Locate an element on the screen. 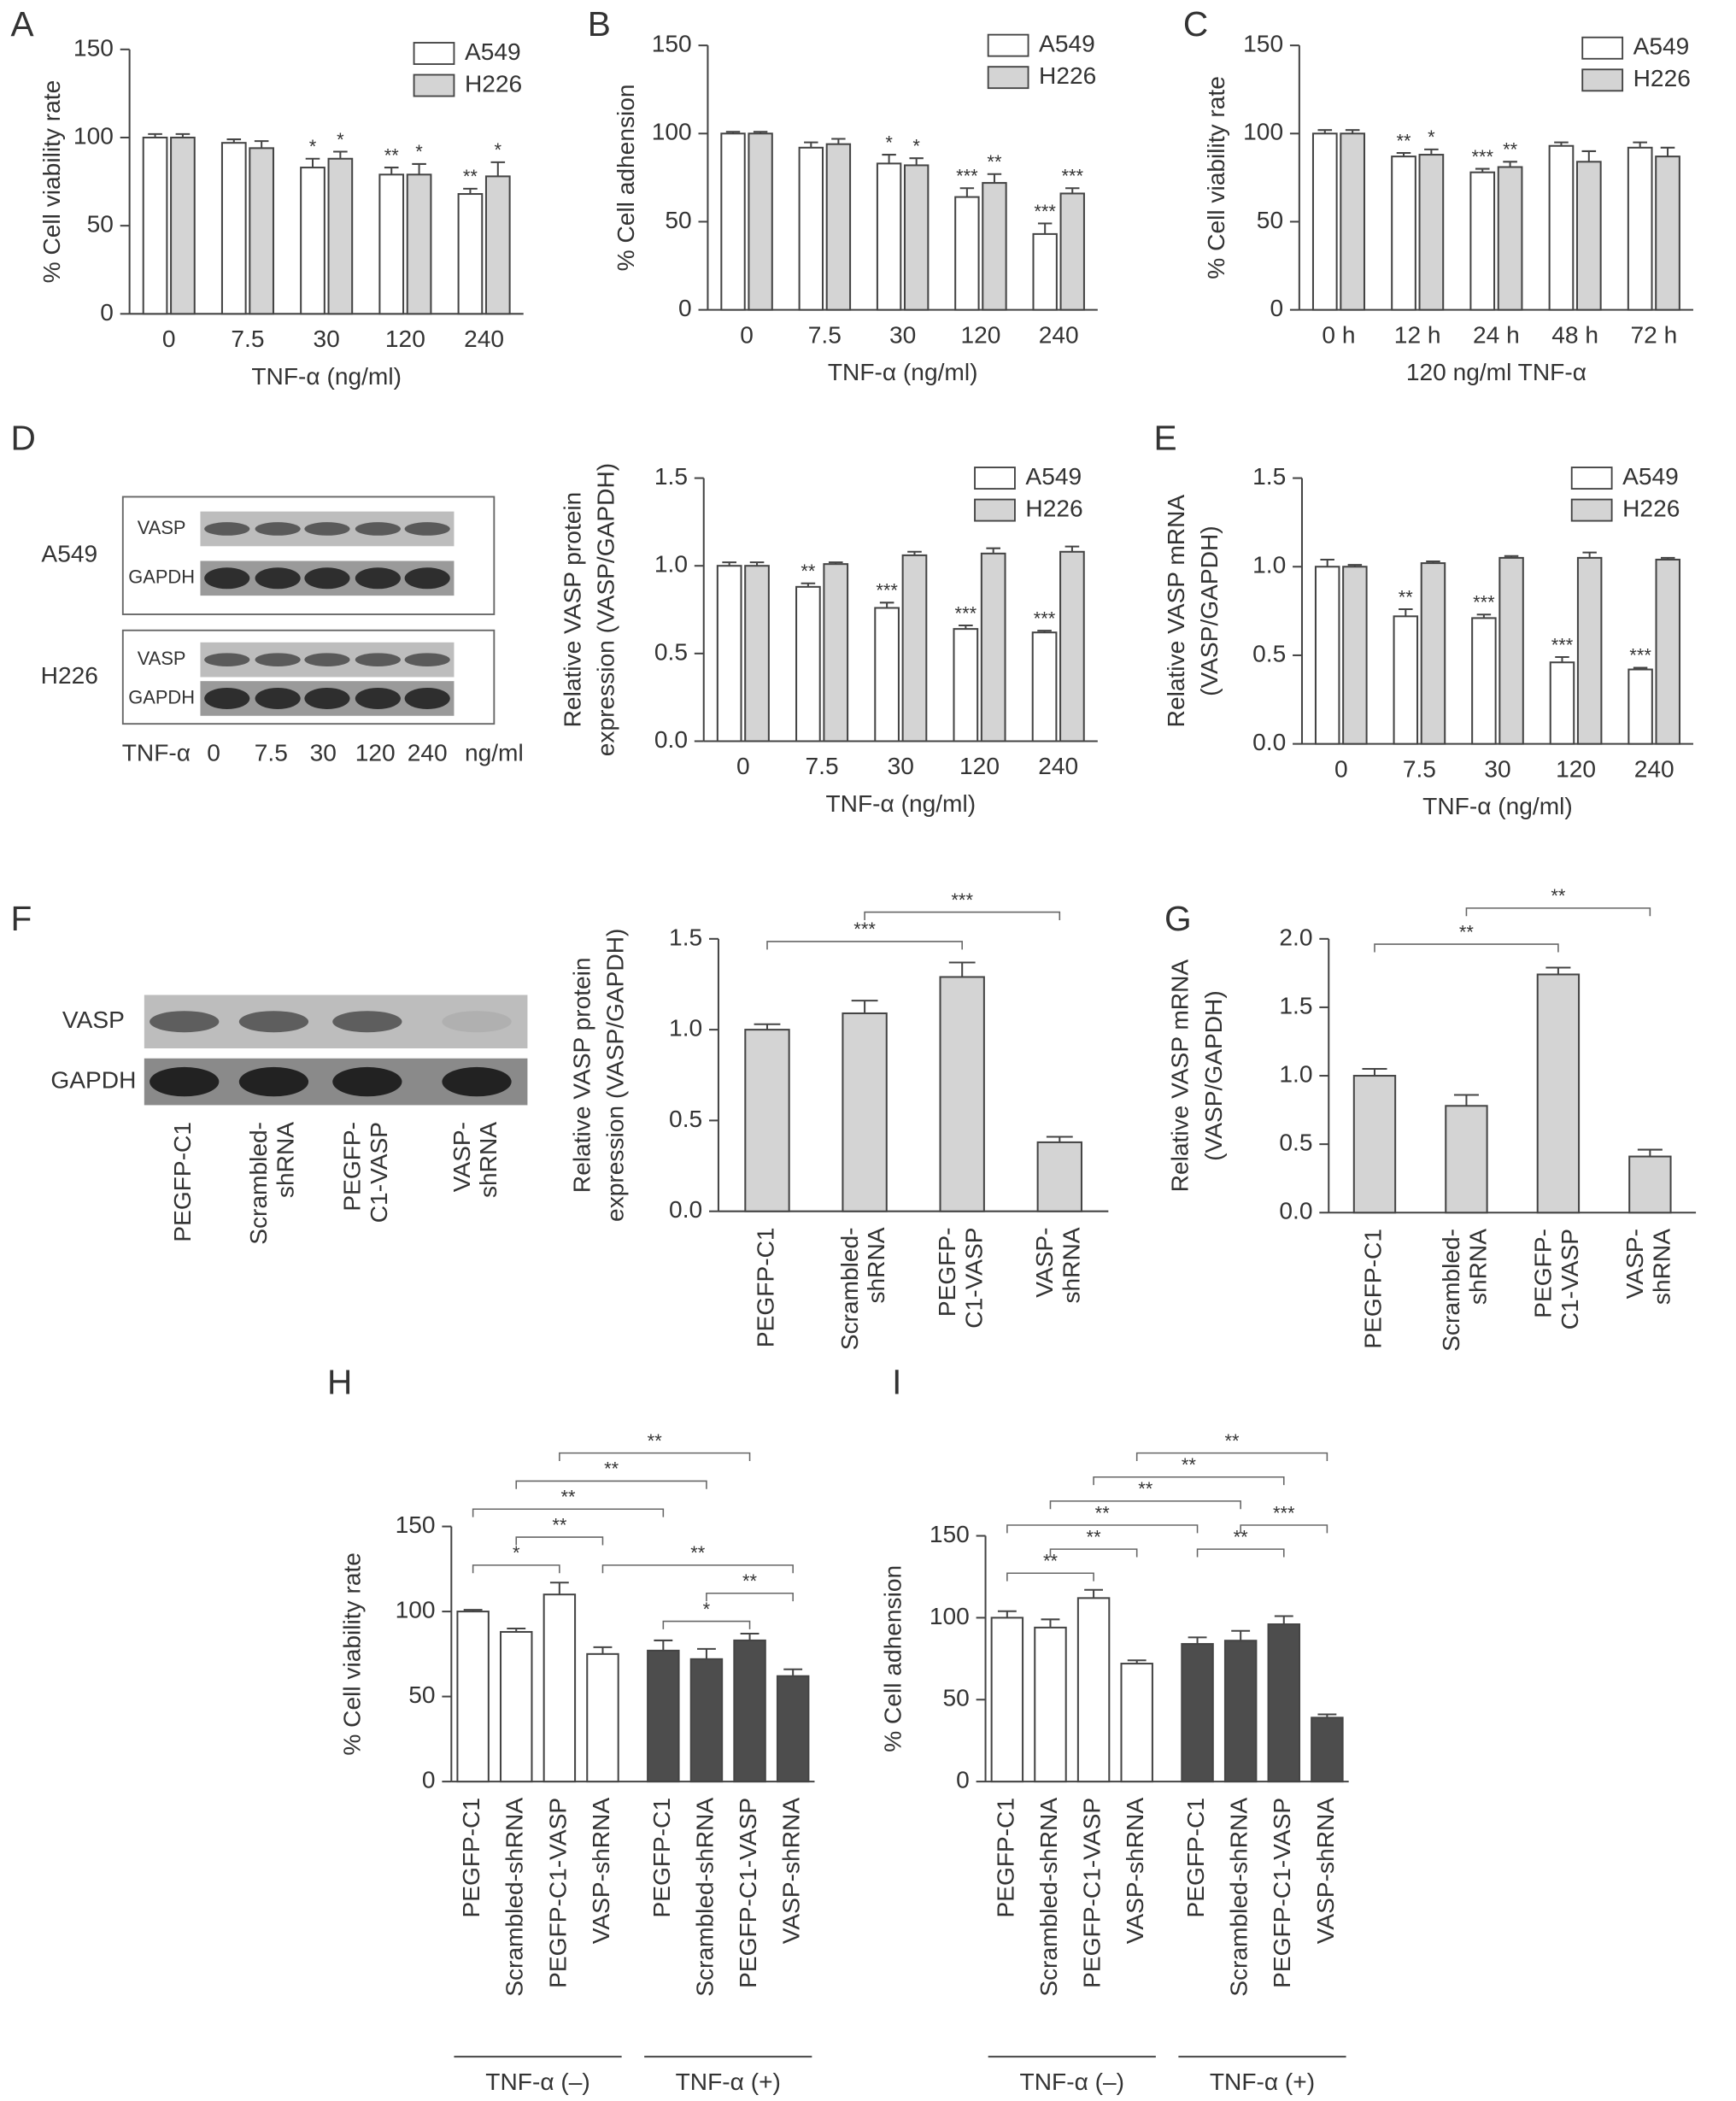  x-tick-label: shRNA is located at coordinates (1071, 1265).